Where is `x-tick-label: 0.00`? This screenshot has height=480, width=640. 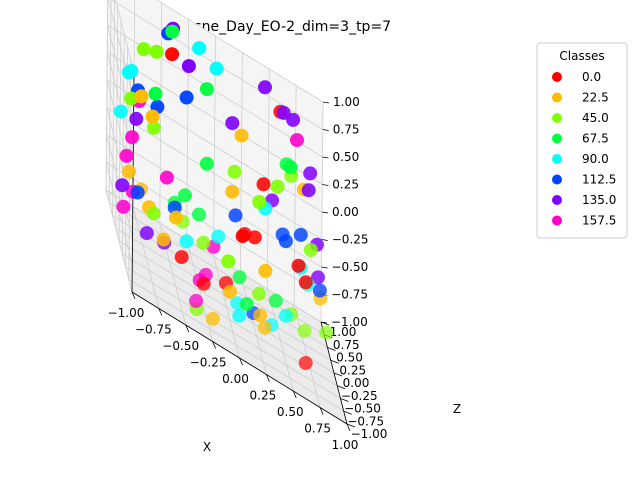
x-tick-label: 0.00 is located at coordinates (235, 379).